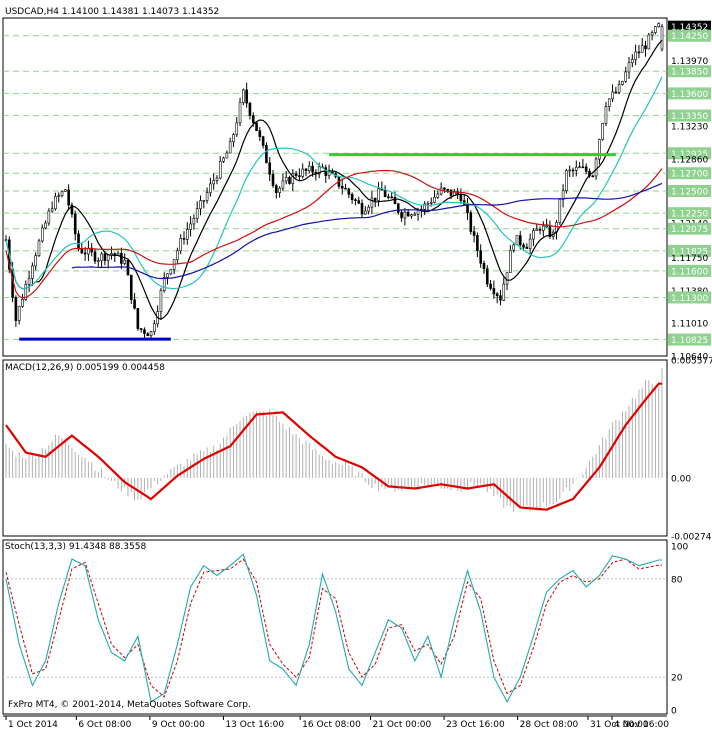 The width and height of the screenshot is (712, 732). What do you see at coordinates (85, 368) in the screenshot?
I see `macd-title: MACD(12,26,9) 0.005199 0.004458` at bounding box center [85, 368].